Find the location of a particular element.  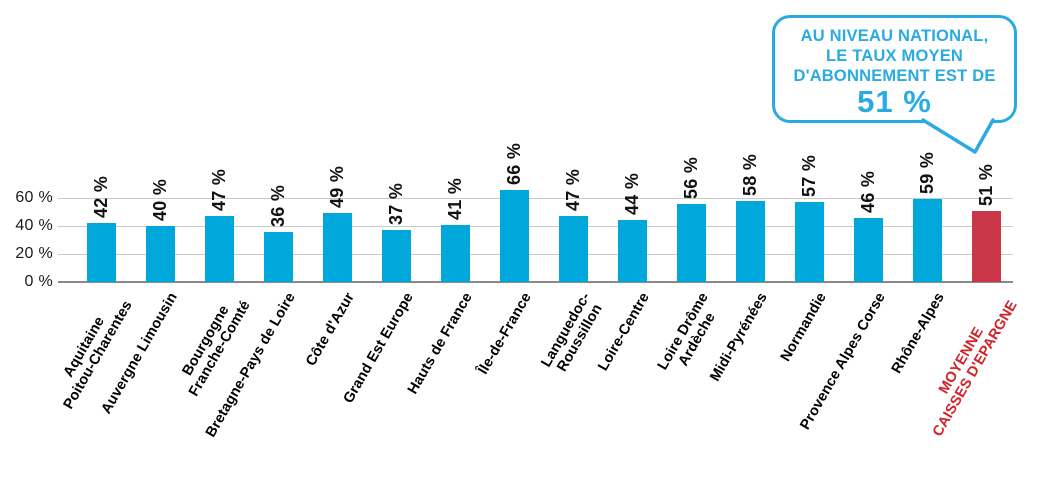

category-label: Loire-Centre is located at coordinates (624, 332).